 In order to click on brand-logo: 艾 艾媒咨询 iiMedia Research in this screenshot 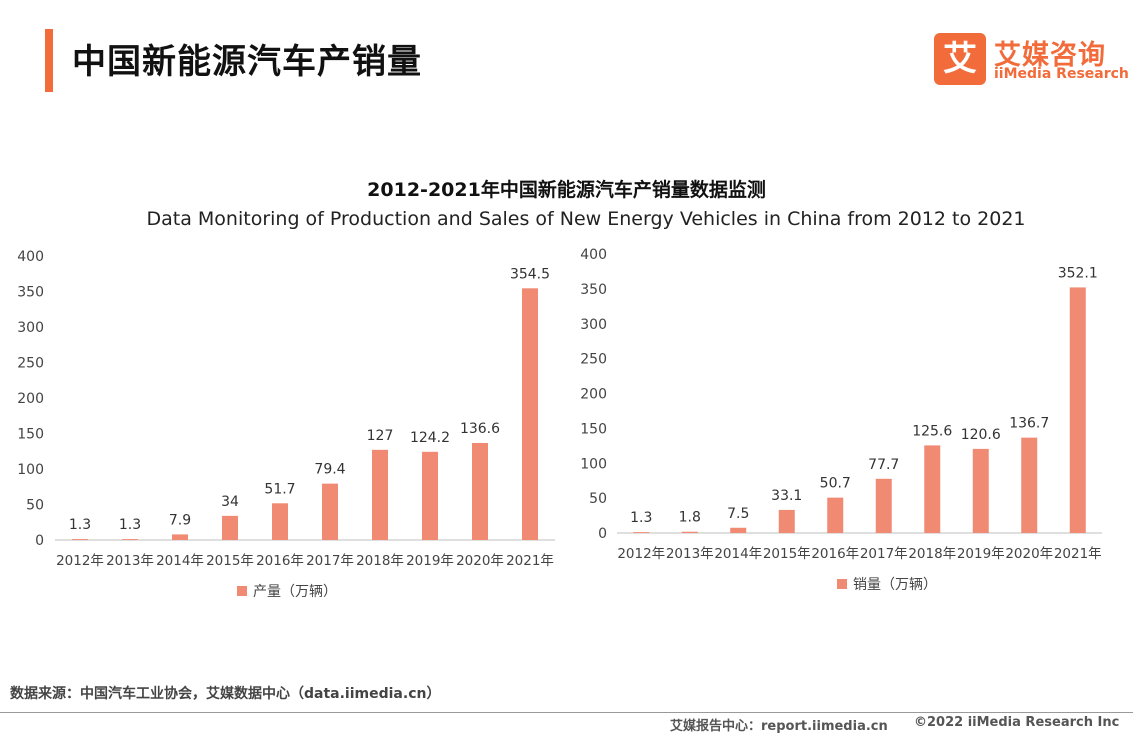, I will do `click(1031, 59)`.